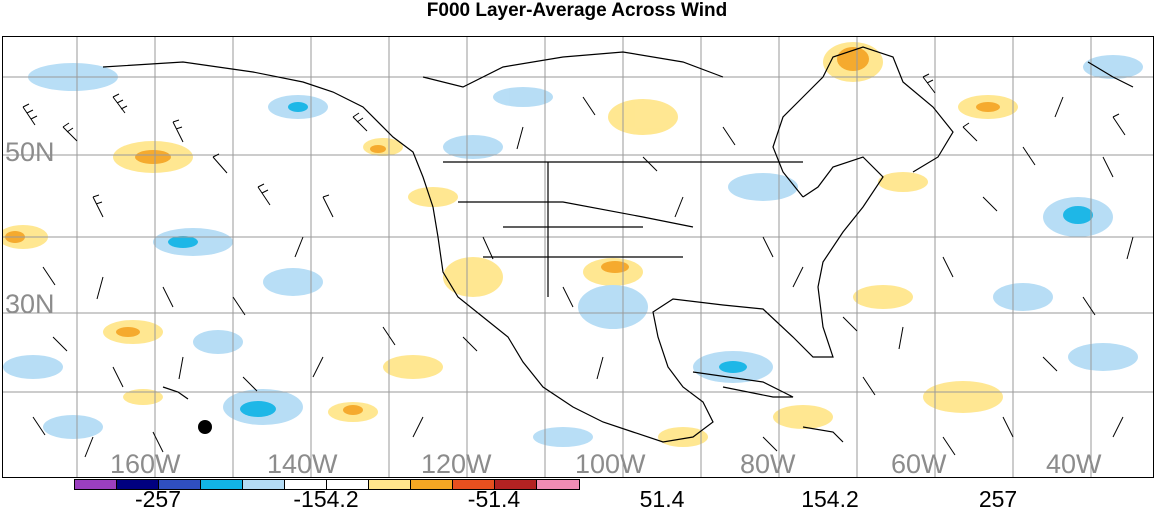 This screenshot has width=1154, height=513. I want to click on lon-label-140w: 140W, so click(302, 463).